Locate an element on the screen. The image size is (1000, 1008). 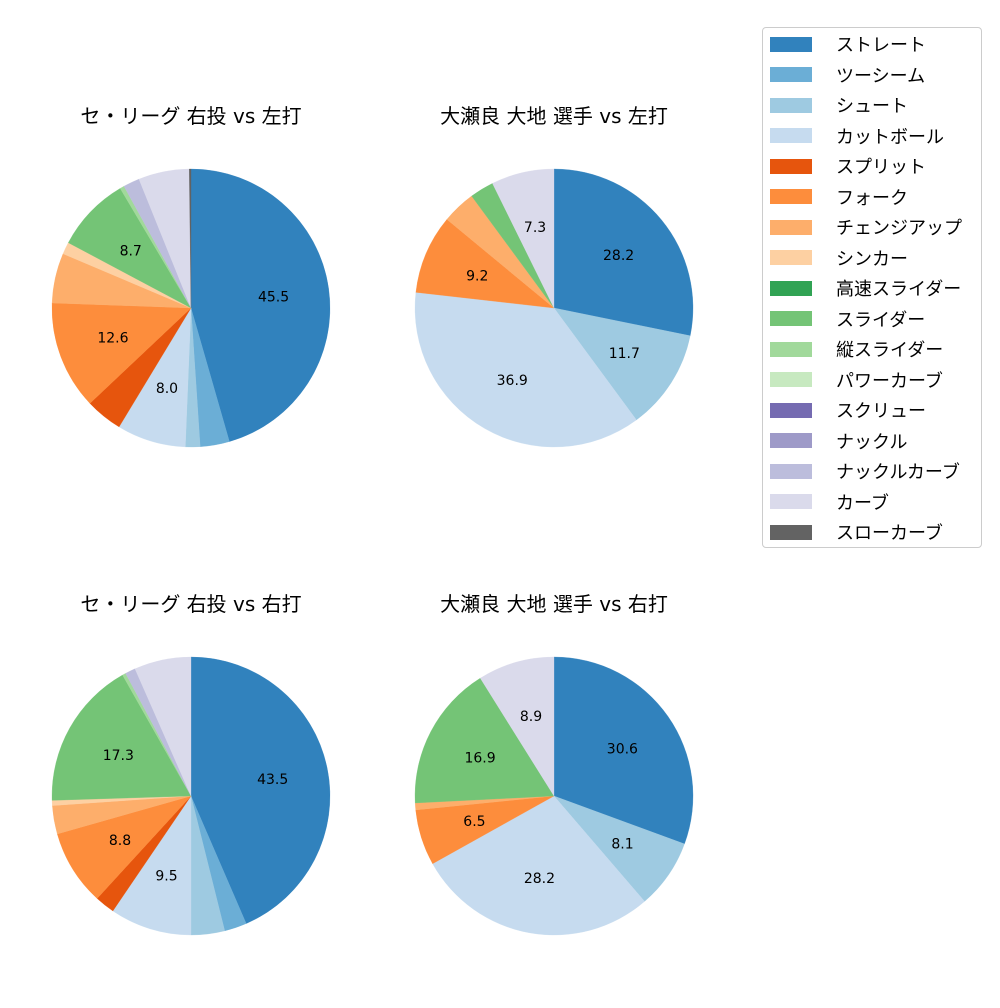
slice-value-label: 43.5 is located at coordinates (272, 780).